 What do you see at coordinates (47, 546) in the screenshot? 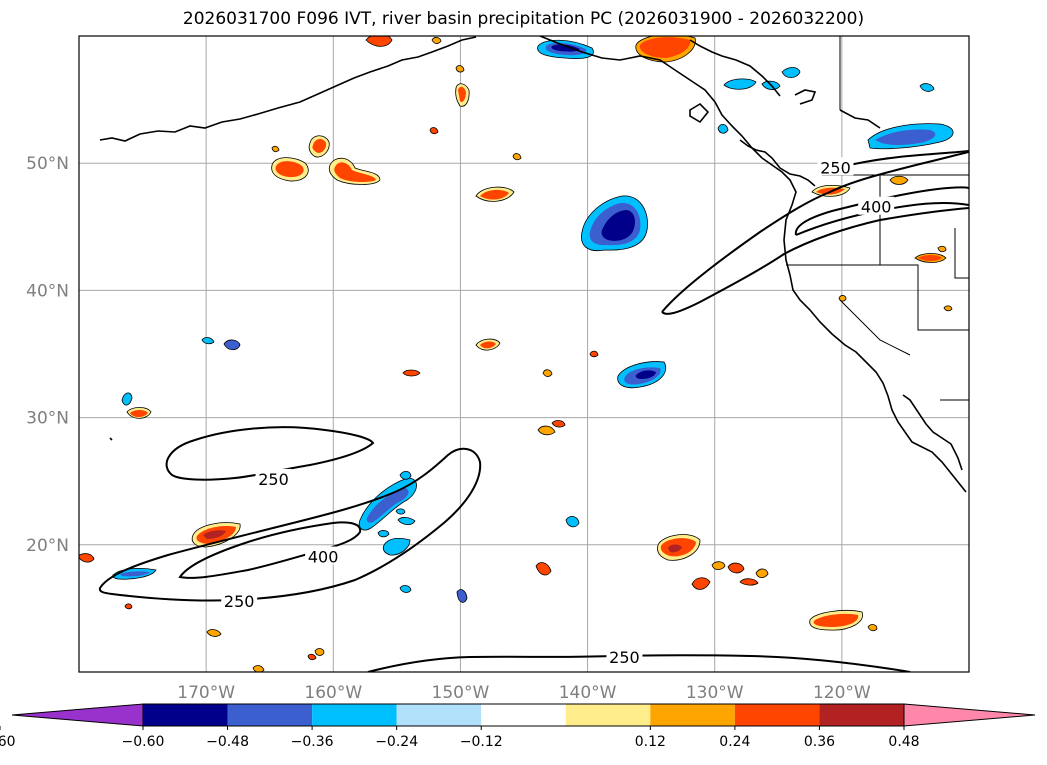
I see `latitude-tick-label: 20°N` at bounding box center [47, 546].